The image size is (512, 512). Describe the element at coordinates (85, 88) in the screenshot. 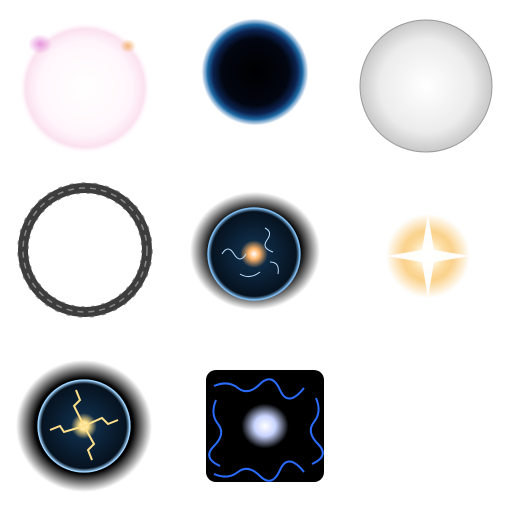

I see `soft-pink-glow-orb-icon` at that location.